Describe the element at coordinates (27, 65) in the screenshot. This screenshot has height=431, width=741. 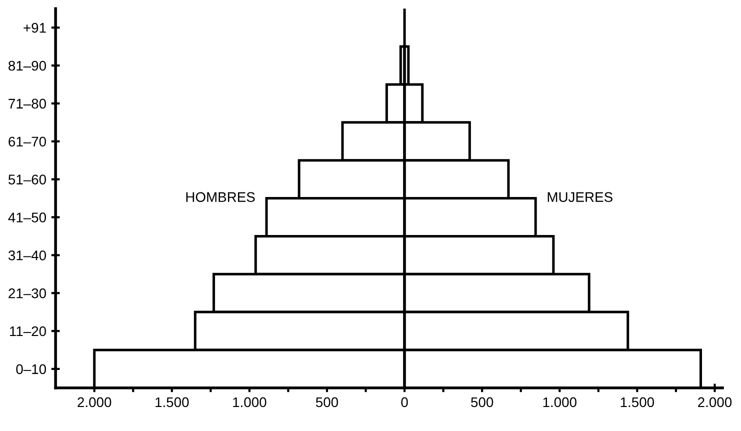
I see `y-tick-label: 81–90` at that location.